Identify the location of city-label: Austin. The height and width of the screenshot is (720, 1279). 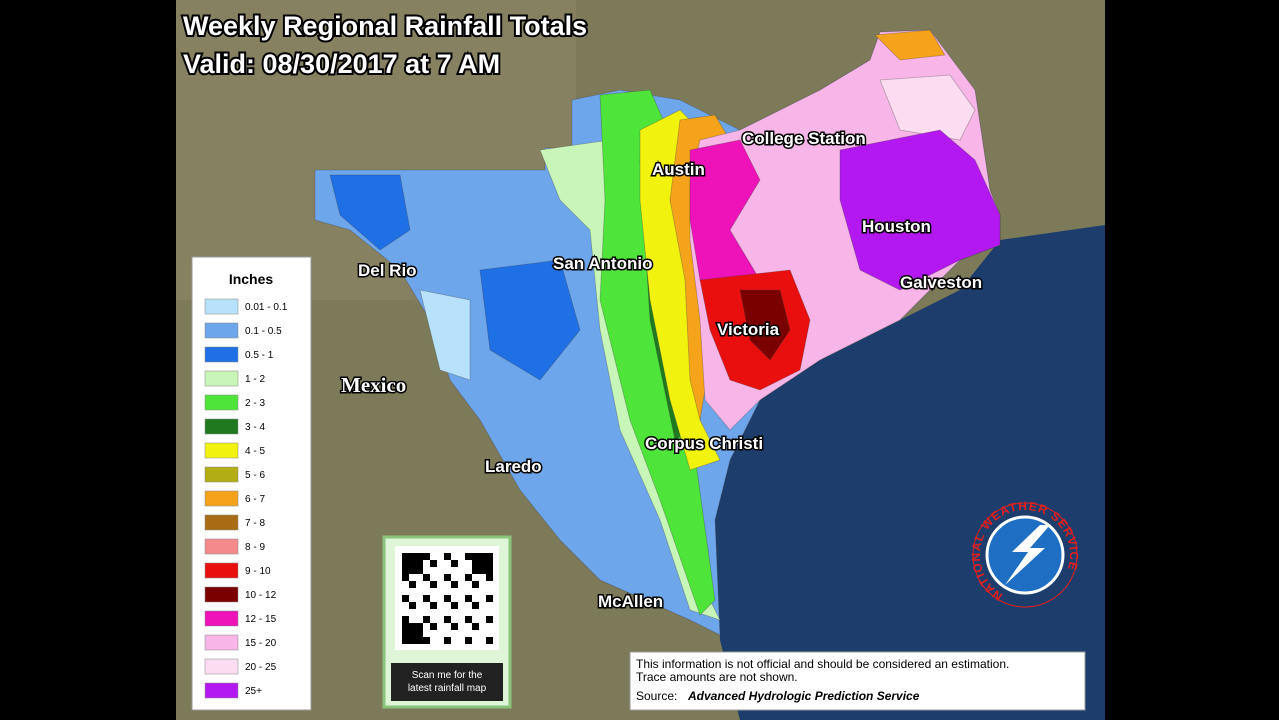
(678, 169).